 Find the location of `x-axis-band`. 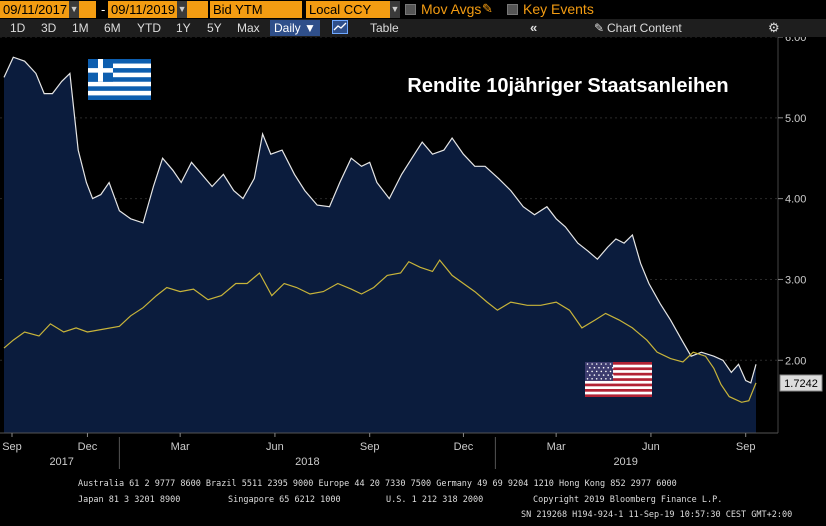

x-axis-band is located at coordinates (413, 451).